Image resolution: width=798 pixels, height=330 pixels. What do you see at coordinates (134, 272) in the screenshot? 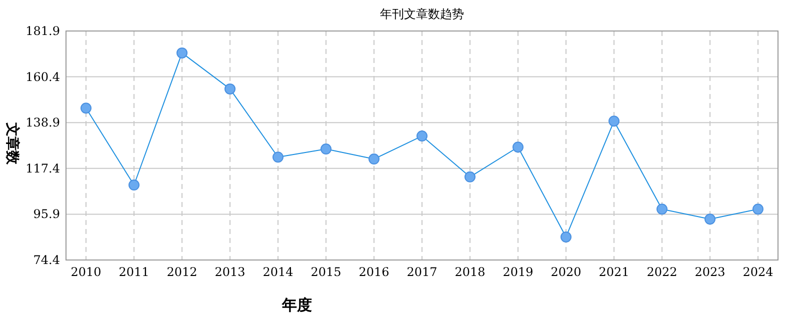
I see `x-tick-label: 2011` at bounding box center [134, 272].